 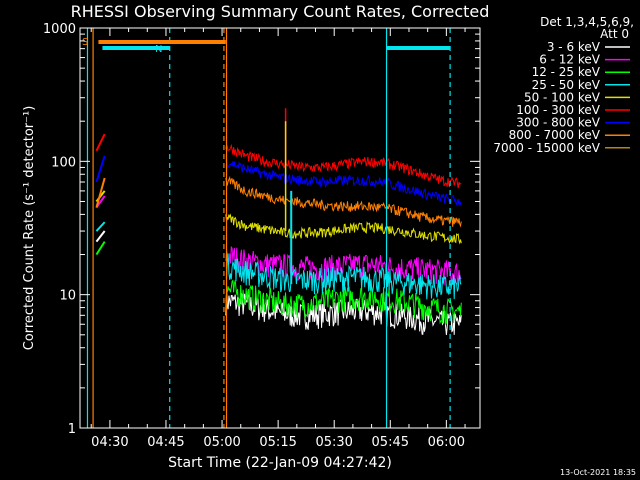 What do you see at coordinates (566, 72) in the screenshot?
I see `legend-entry-label: 12 - 25 keV` at bounding box center [566, 72].